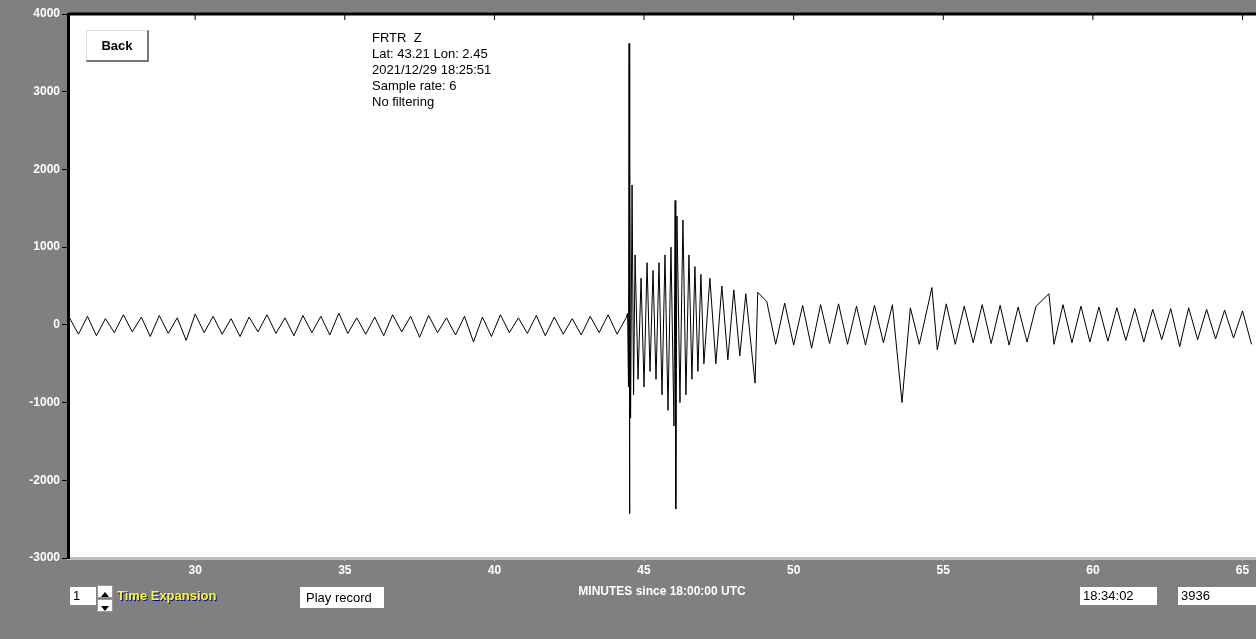 The height and width of the screenshot is (639, 1256). Describe the element at coordinates (47, 246) in the screenshot. I see `y-tick-label: 1000` at that location.